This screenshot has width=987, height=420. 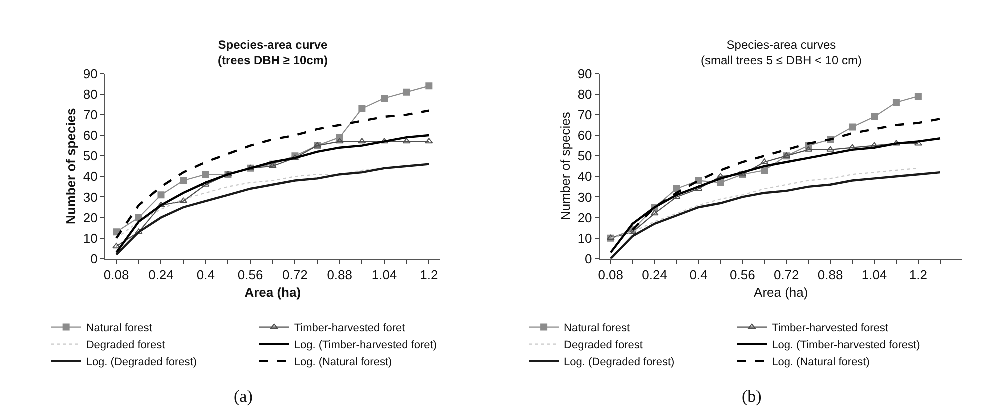 I want to click on text: (b), so click(x=752, y=396).